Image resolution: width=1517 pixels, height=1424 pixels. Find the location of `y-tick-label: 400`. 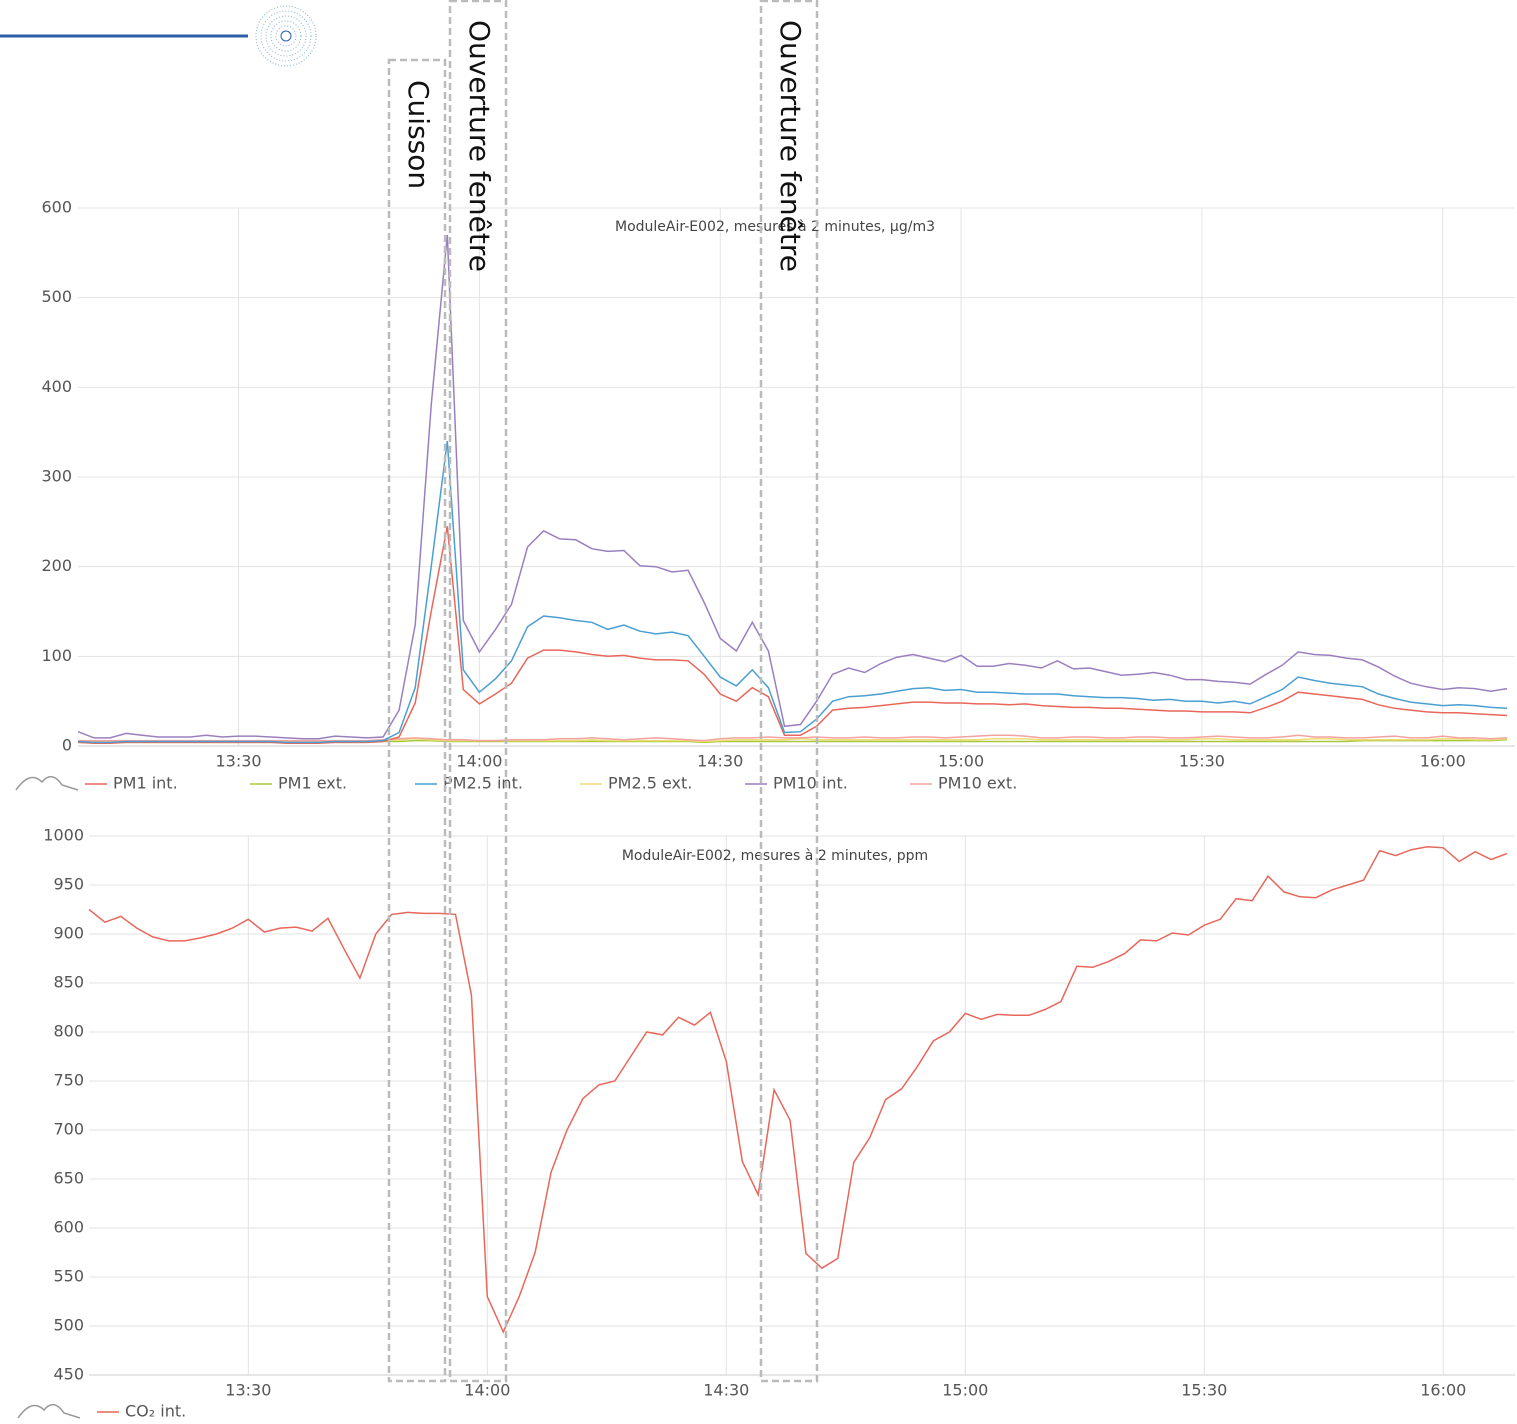

y-tick-label: 400 is located at coordinates (56, 386).